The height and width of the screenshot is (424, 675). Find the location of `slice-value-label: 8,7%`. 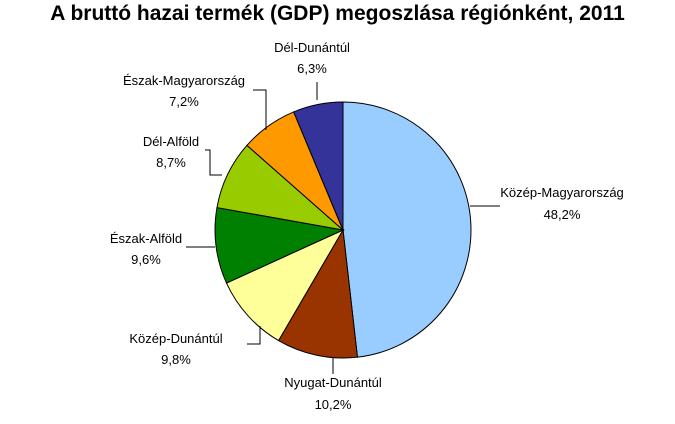

slice-value-label: 8,7% is located at coordinates (171, 162).